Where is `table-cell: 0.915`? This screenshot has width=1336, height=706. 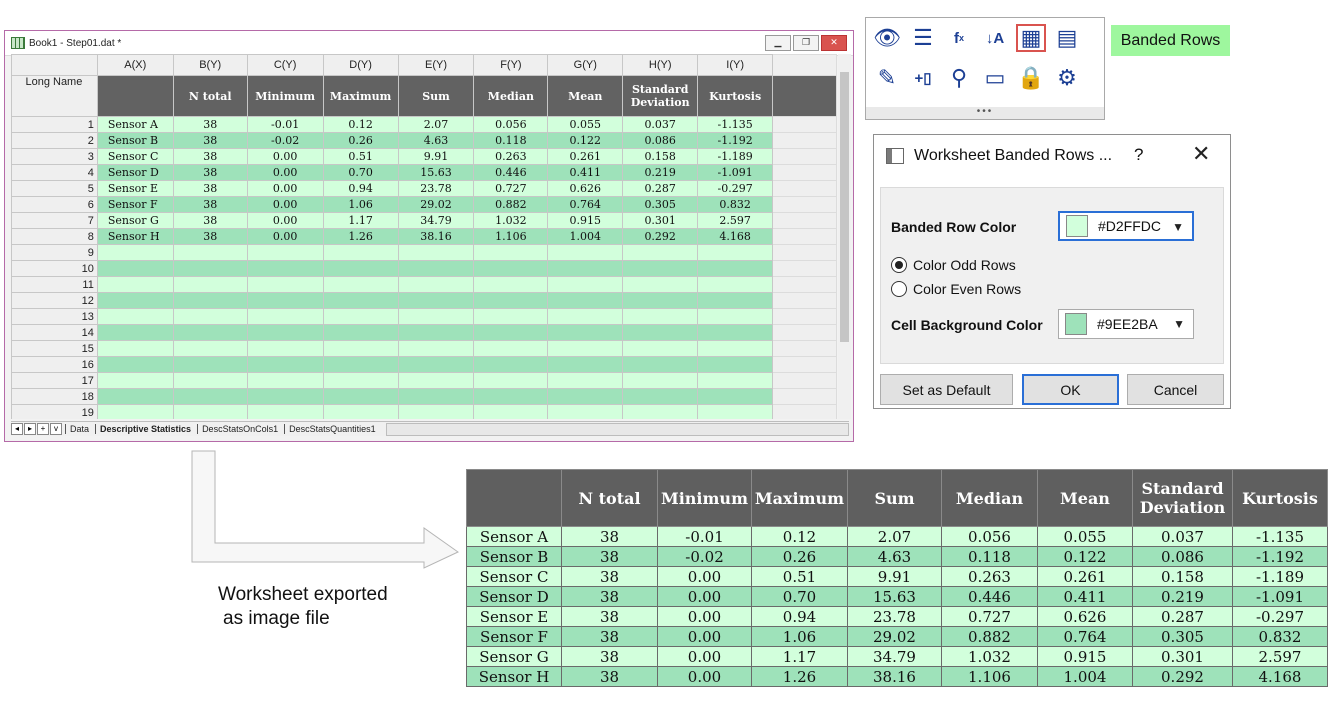 table-cell: 0.915 is located at coordinates (585, 220).